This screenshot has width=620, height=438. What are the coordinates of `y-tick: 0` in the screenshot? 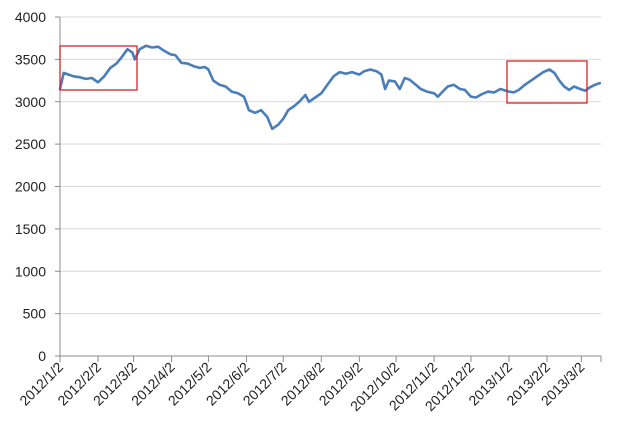 It's located at (42, 356).